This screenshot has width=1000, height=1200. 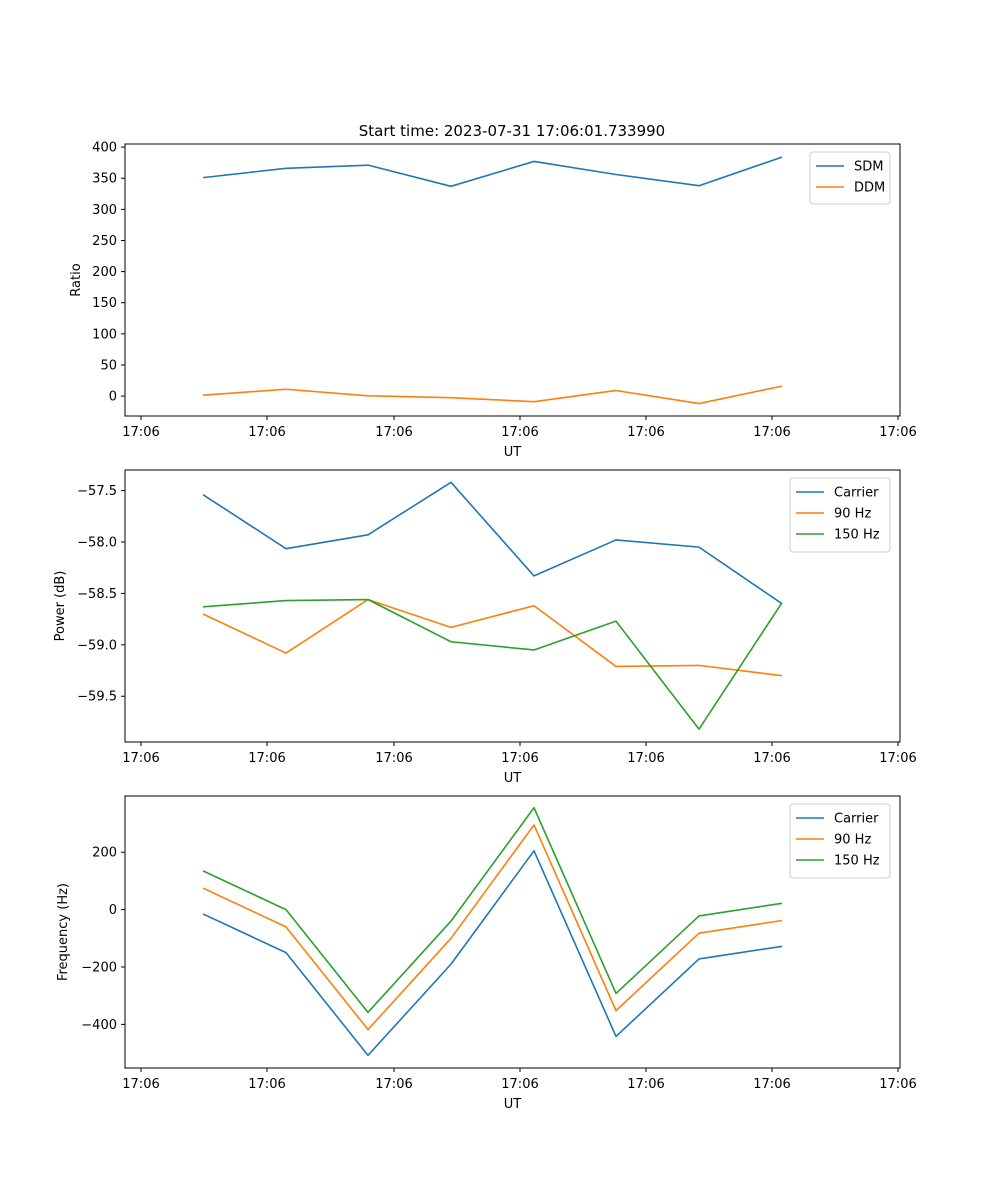 What do you see at coordinates (104, 334) in the screenshot?
I see `y-tick-label: 100` at bounding box center [104, 334].